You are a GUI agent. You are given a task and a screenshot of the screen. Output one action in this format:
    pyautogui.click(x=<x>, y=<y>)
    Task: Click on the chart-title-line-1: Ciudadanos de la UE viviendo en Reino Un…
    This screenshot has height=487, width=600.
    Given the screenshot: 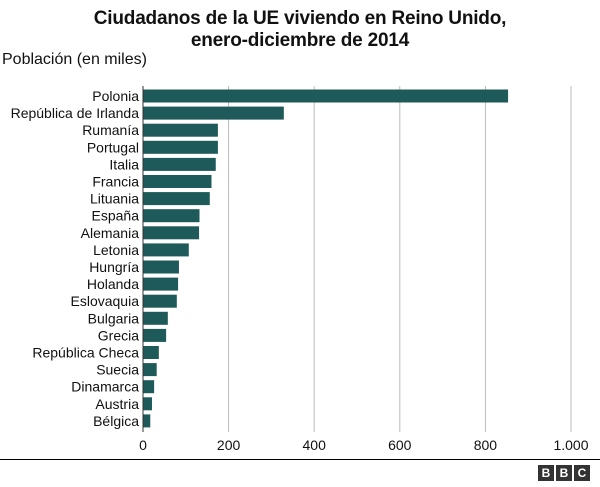 What is the action you would take?
    pyautogui.click(x=300, y=18)
    